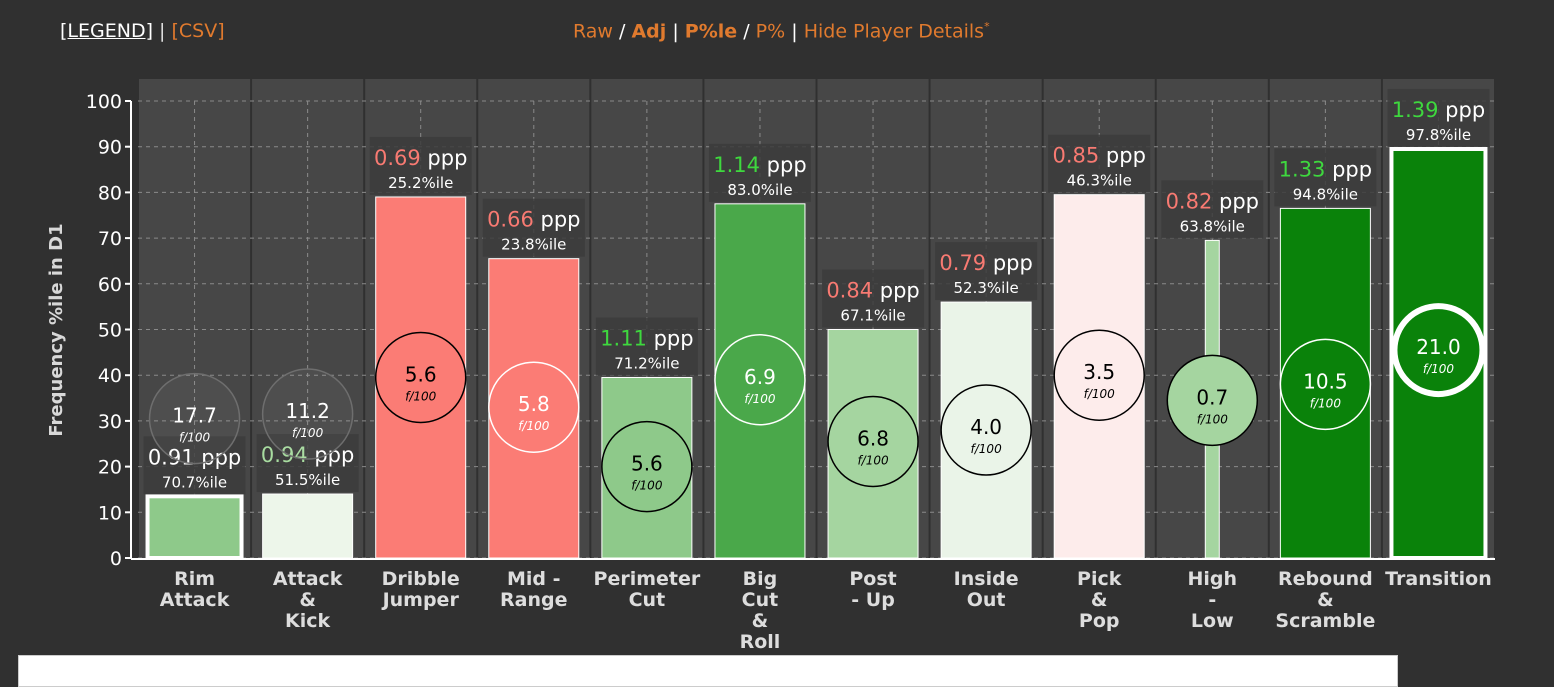 This screenshot has width=1554, height=687. What do you see at coordinates (110, 422) in the screenshot?
I see `y-tick-label: 30` at bounding box center [110, 422].